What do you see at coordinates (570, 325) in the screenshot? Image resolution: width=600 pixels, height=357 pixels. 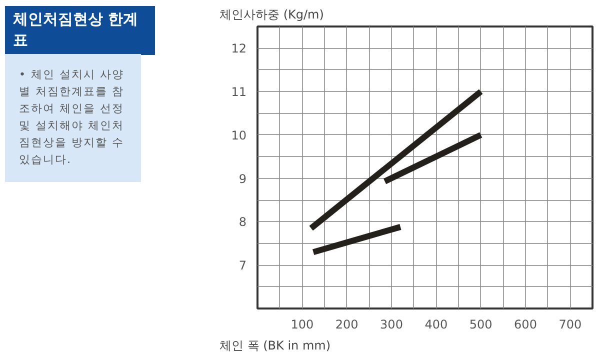 I see `x-tick-label: 700` at bounding box center [570, 325].